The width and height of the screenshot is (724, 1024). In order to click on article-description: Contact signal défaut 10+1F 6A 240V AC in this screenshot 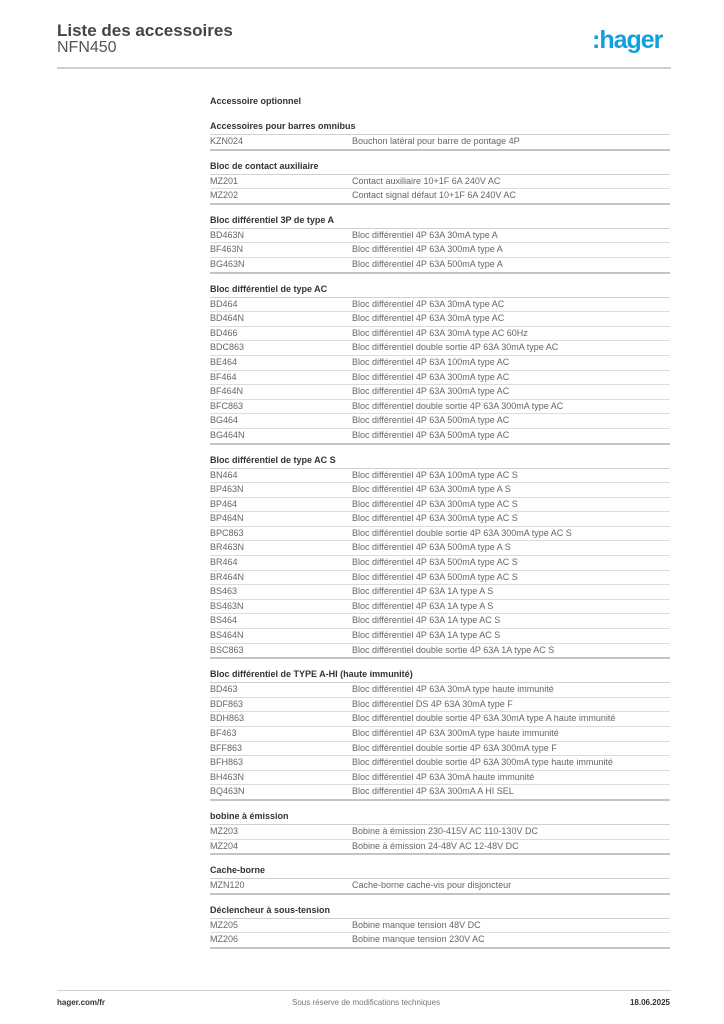, I will do `click(434, 195)`.